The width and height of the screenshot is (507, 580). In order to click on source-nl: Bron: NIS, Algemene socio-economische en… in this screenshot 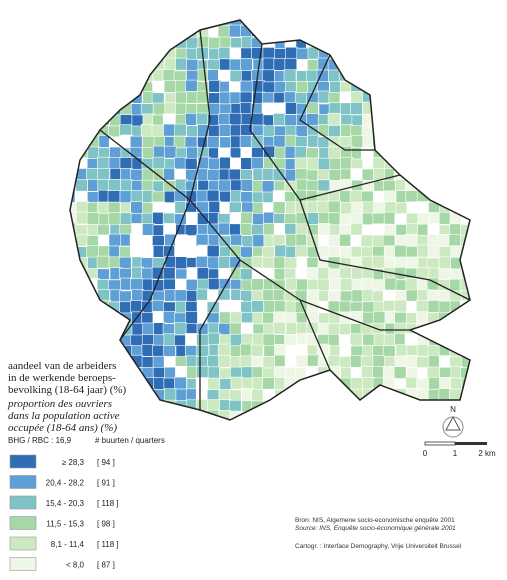, I will do `click(375, 520)`.